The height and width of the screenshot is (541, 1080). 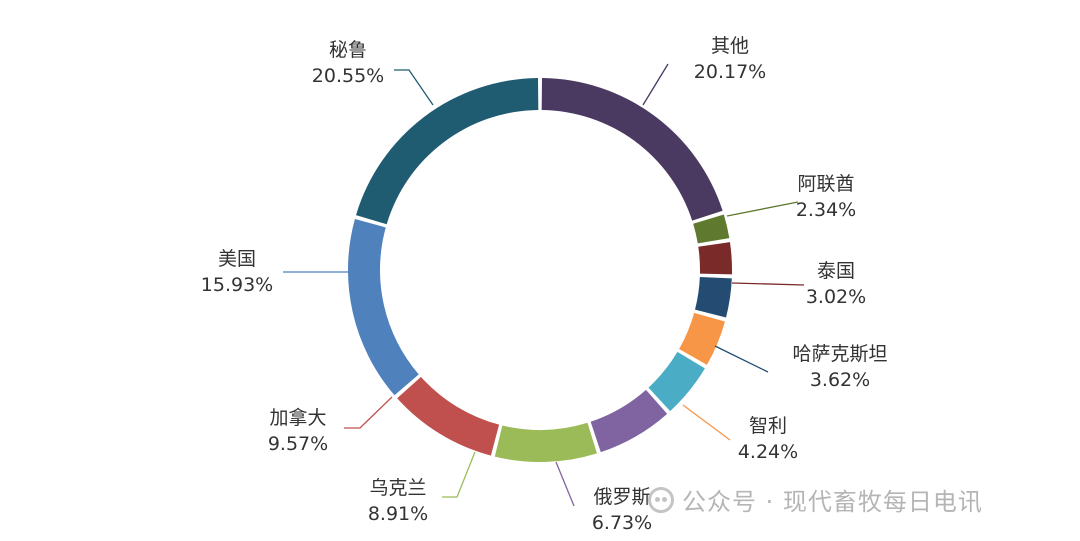 I want to click on value-label: 3.62%, so click(x=840, y=380).